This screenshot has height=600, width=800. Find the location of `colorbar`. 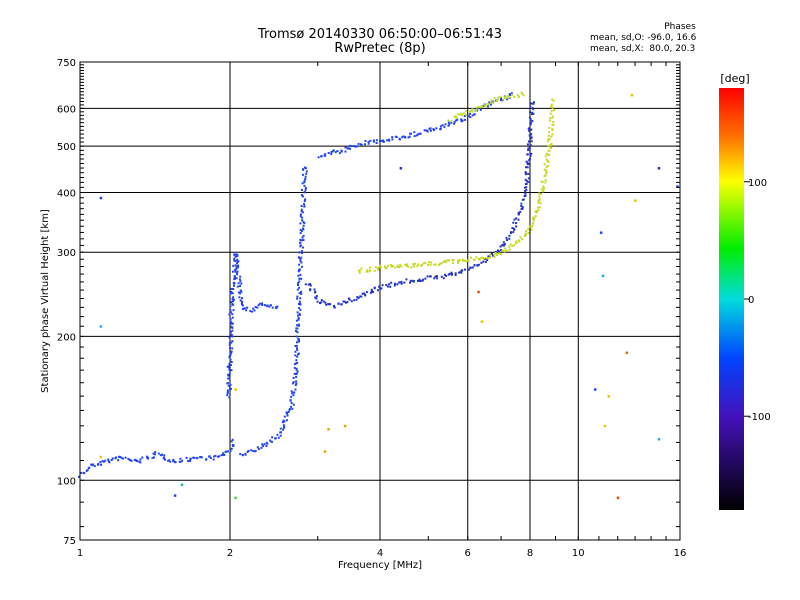

colorbar is located at coordinates (731, 299).